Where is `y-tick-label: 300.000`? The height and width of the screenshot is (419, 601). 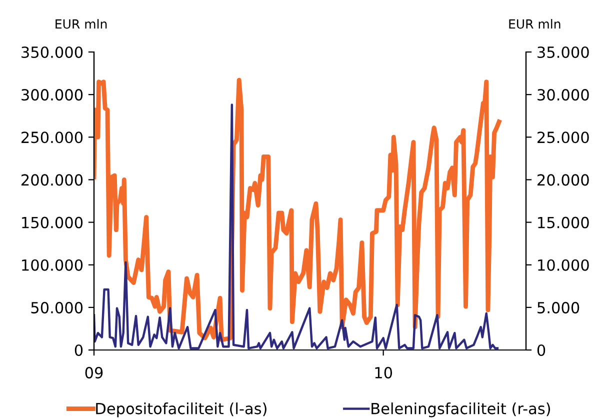 y-tick-label: 300.000 is located at coordinates (52, 95).